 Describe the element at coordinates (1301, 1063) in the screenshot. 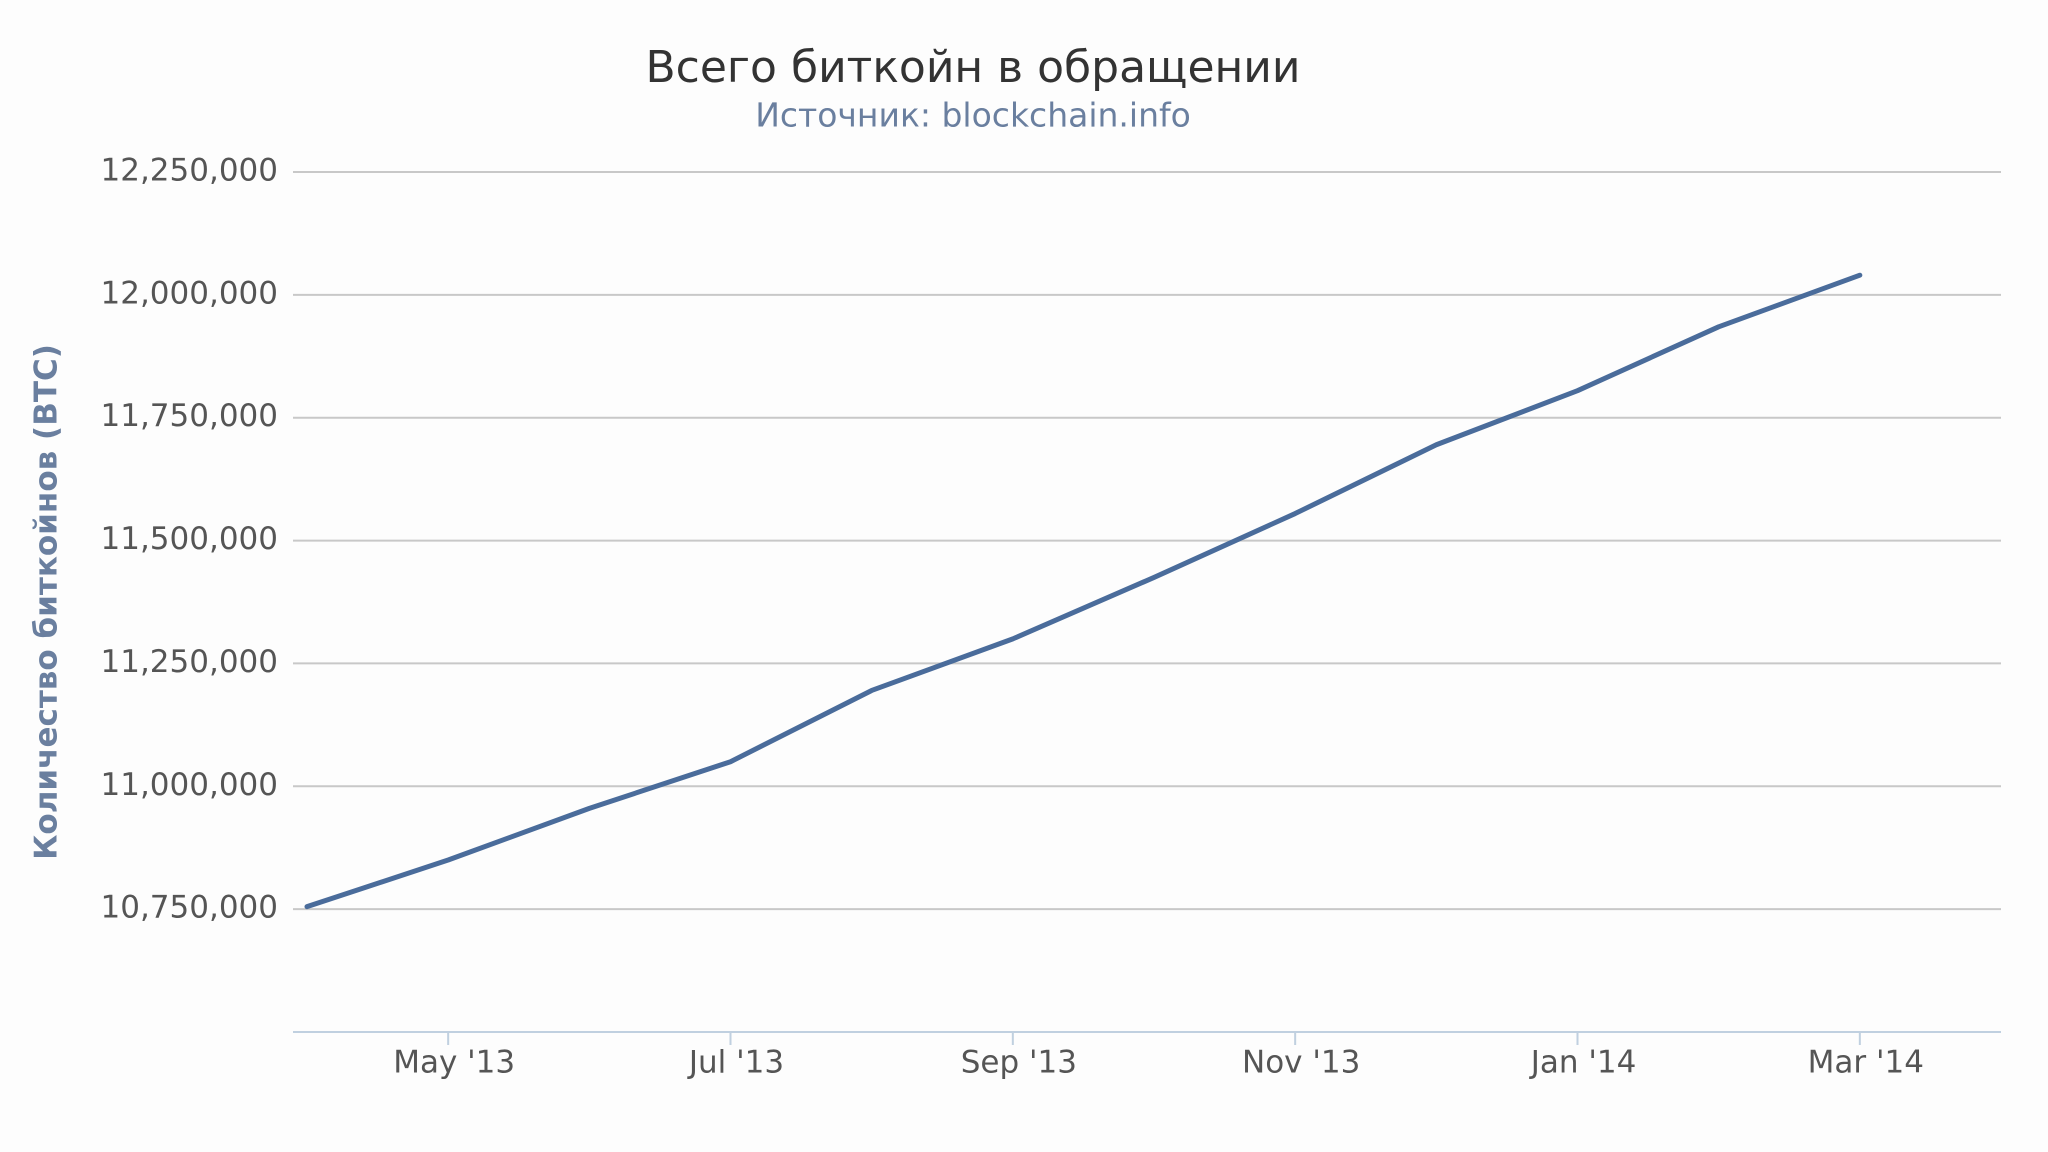

I see `x-tick-label: Nov '13` at that location.